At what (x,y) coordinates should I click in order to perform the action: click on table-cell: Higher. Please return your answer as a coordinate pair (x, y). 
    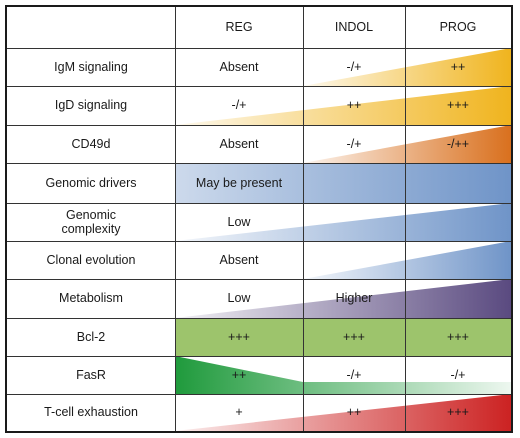
    Looking at the image, I should click on (354, 298).